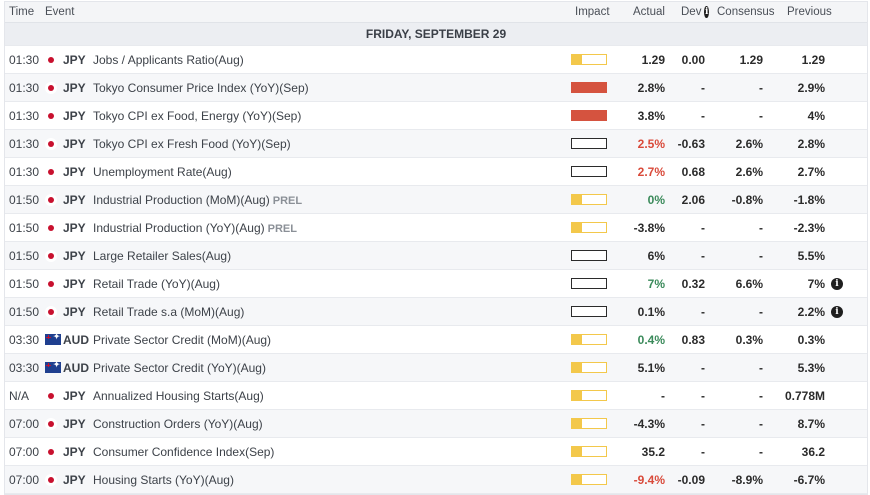  Describe the element at coordinates (60, 12) in the screenshot. I see `header-event: Event` at that location.